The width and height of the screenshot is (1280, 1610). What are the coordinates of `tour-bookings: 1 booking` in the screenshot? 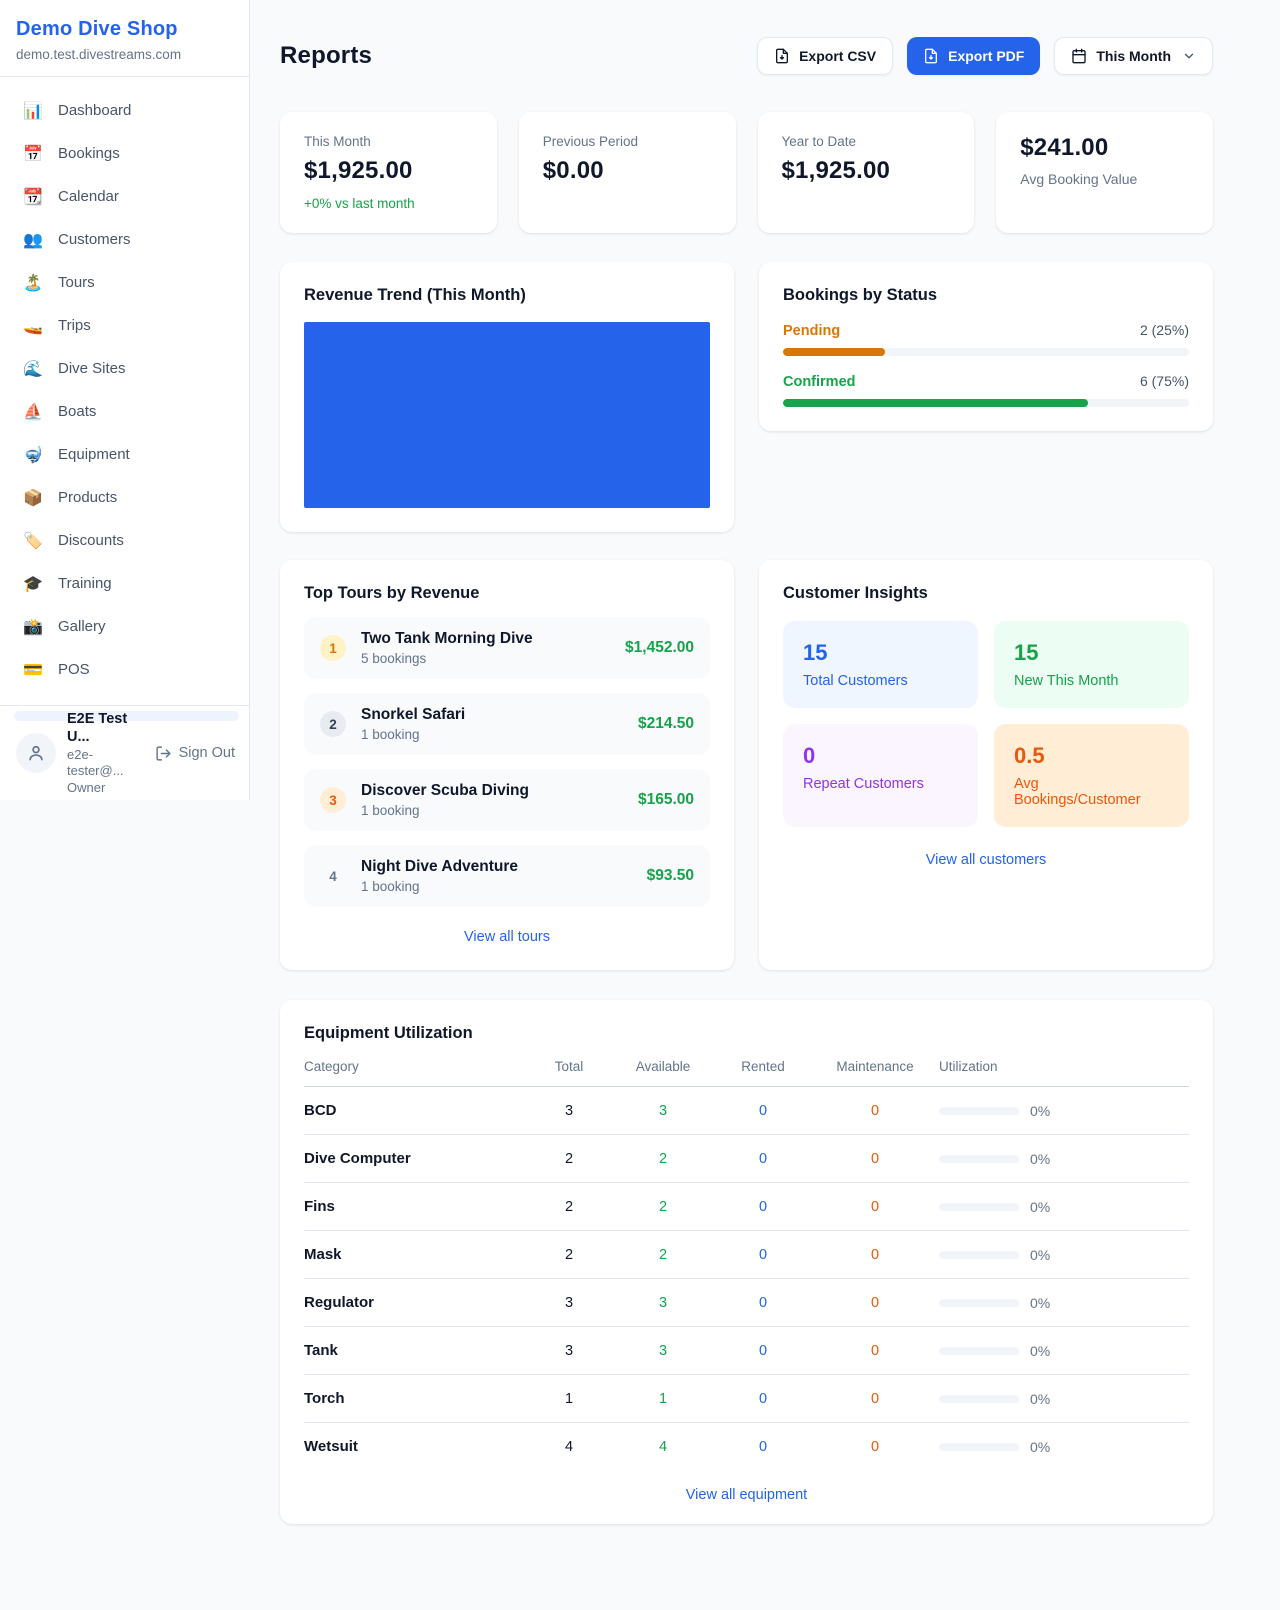 It's located at (390, 887).